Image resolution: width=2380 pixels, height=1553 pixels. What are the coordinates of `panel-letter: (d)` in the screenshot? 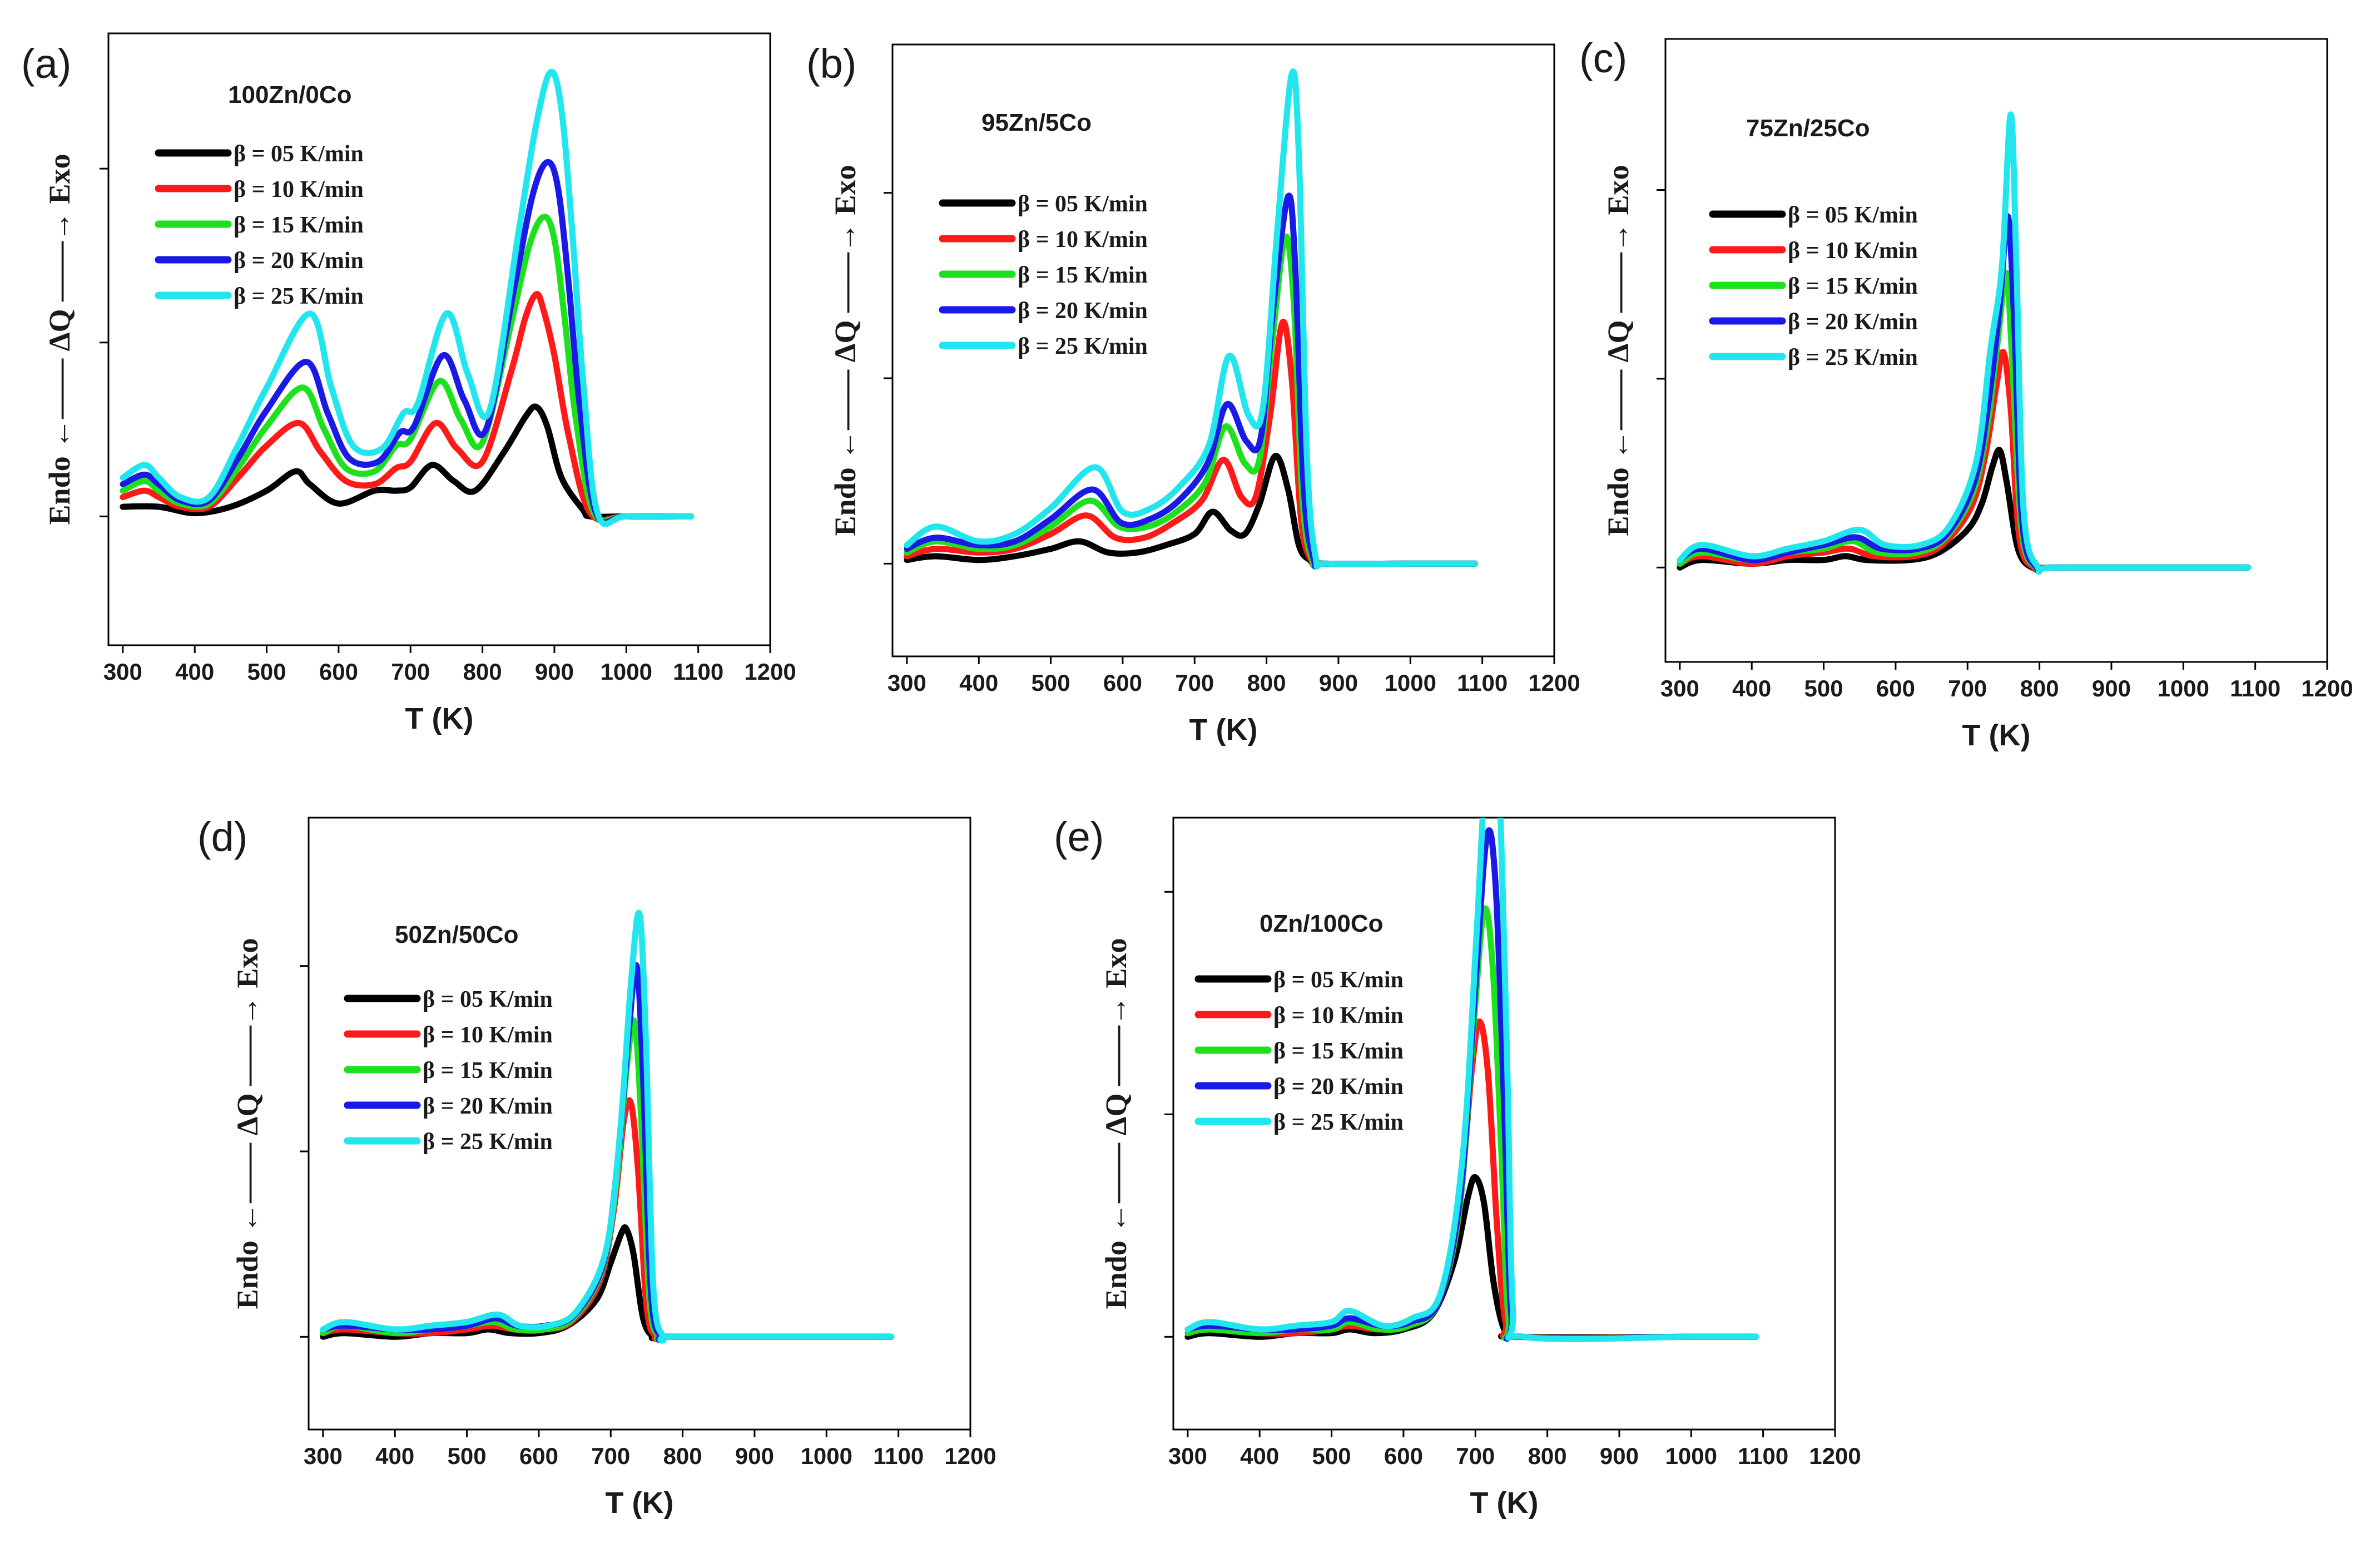 It's located at (222, 837).